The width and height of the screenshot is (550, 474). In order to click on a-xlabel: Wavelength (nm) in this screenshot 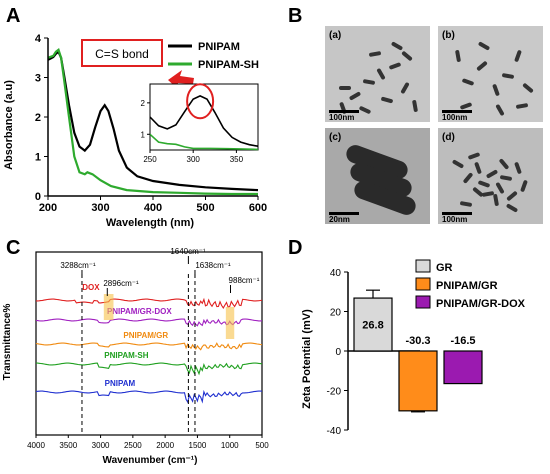, I will do `click(150, 223)`.